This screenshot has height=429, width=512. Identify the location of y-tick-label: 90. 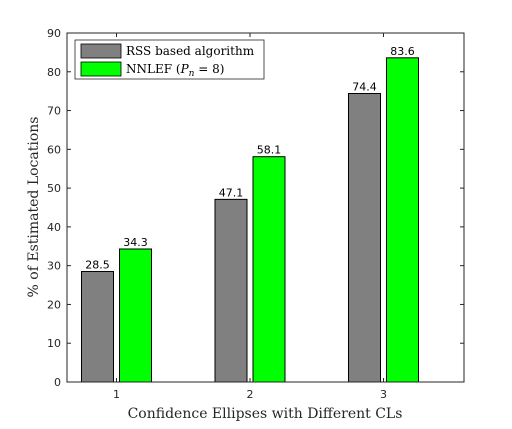
(54, 33).